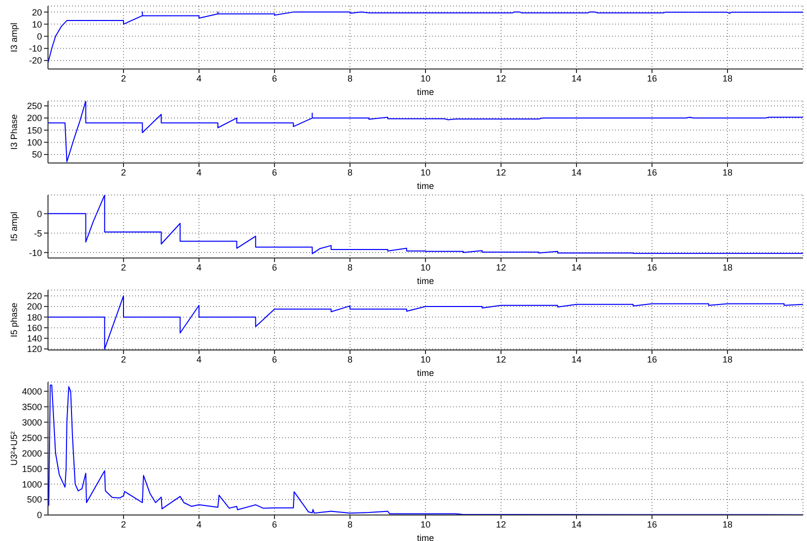 This screenshot has height=541, width=807. Describe the element at coordinates (32, 391) in the screenshot. I see `y-tick-label: 4000` at that location.